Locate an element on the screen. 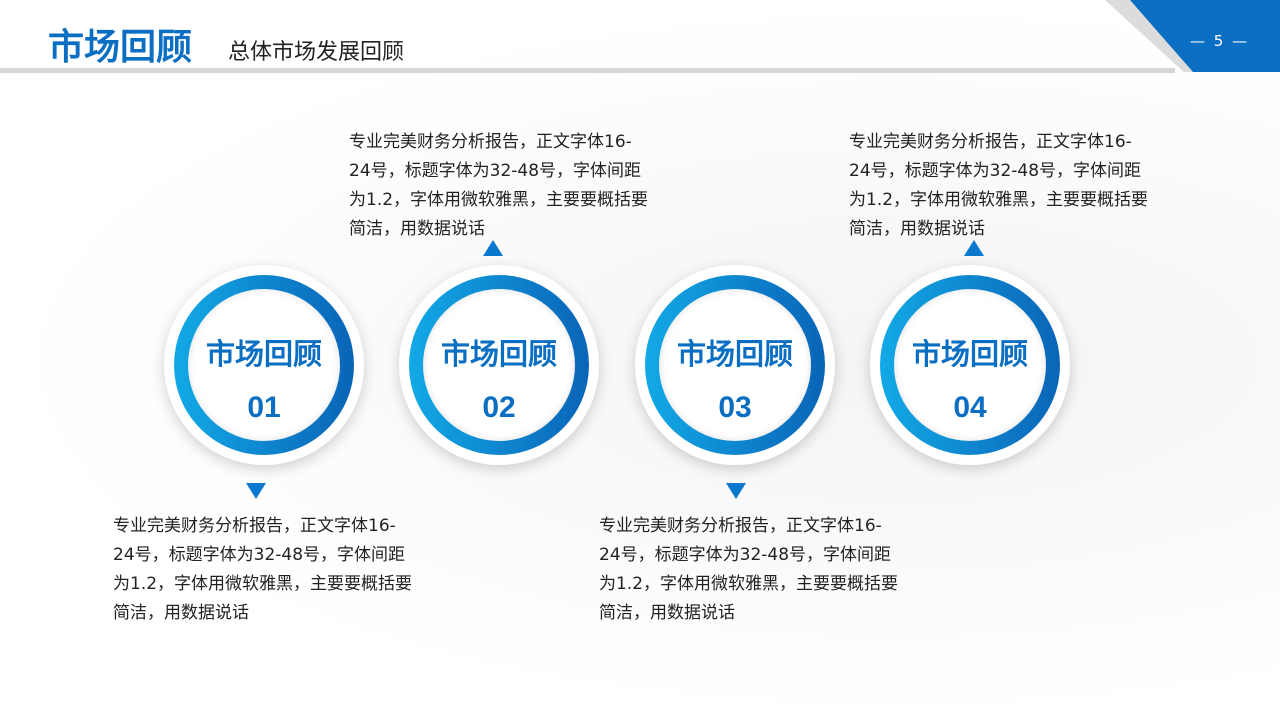 The image size is (1280, 720). circle-number: 03 is located at coordinates (735, 407).